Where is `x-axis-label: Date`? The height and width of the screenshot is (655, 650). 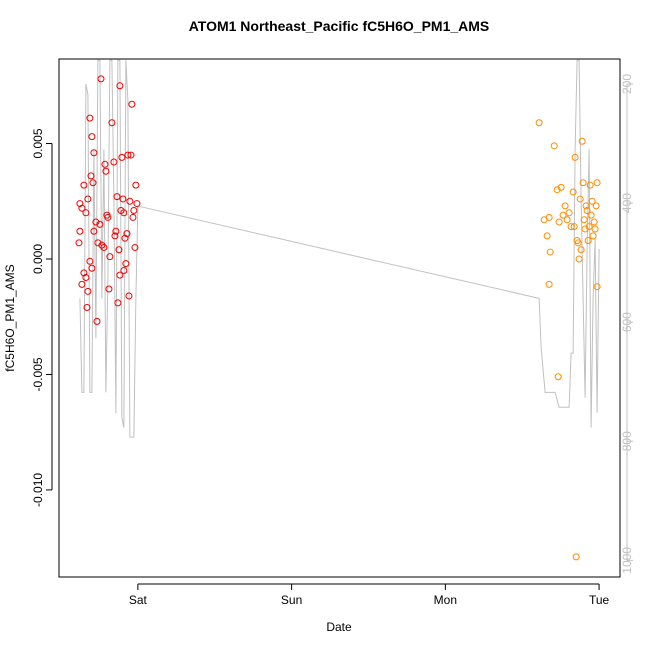 x-axis-label: Date is located at coordinates (339, 627).